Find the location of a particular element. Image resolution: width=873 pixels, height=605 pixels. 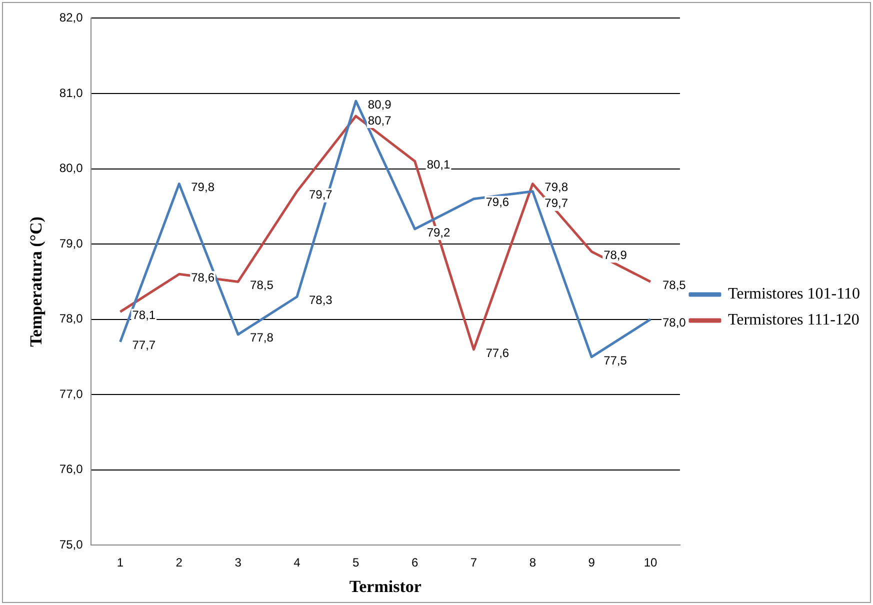

x-tick-label: 3 is located at coordinates (238, 563).